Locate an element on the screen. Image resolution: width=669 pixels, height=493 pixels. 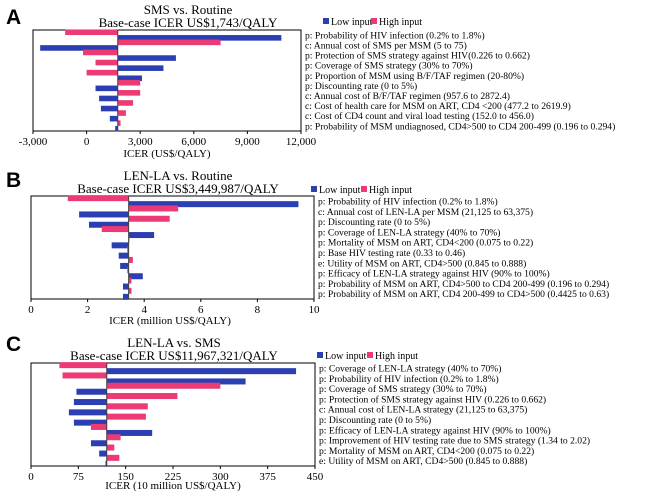
panel-b-x-axis-label: ICER (million US$/QALY) is located at coordinates (170, 321).